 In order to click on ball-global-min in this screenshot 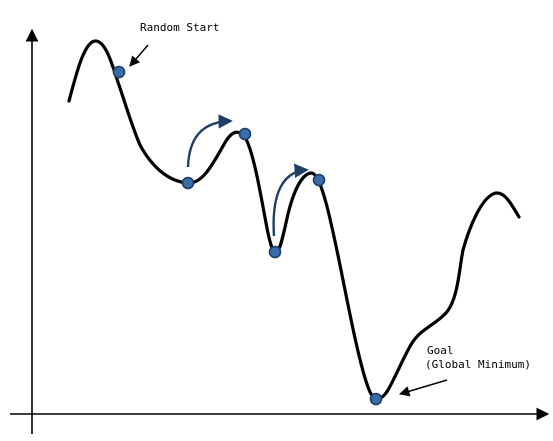, I will do `click(376, 399)`.